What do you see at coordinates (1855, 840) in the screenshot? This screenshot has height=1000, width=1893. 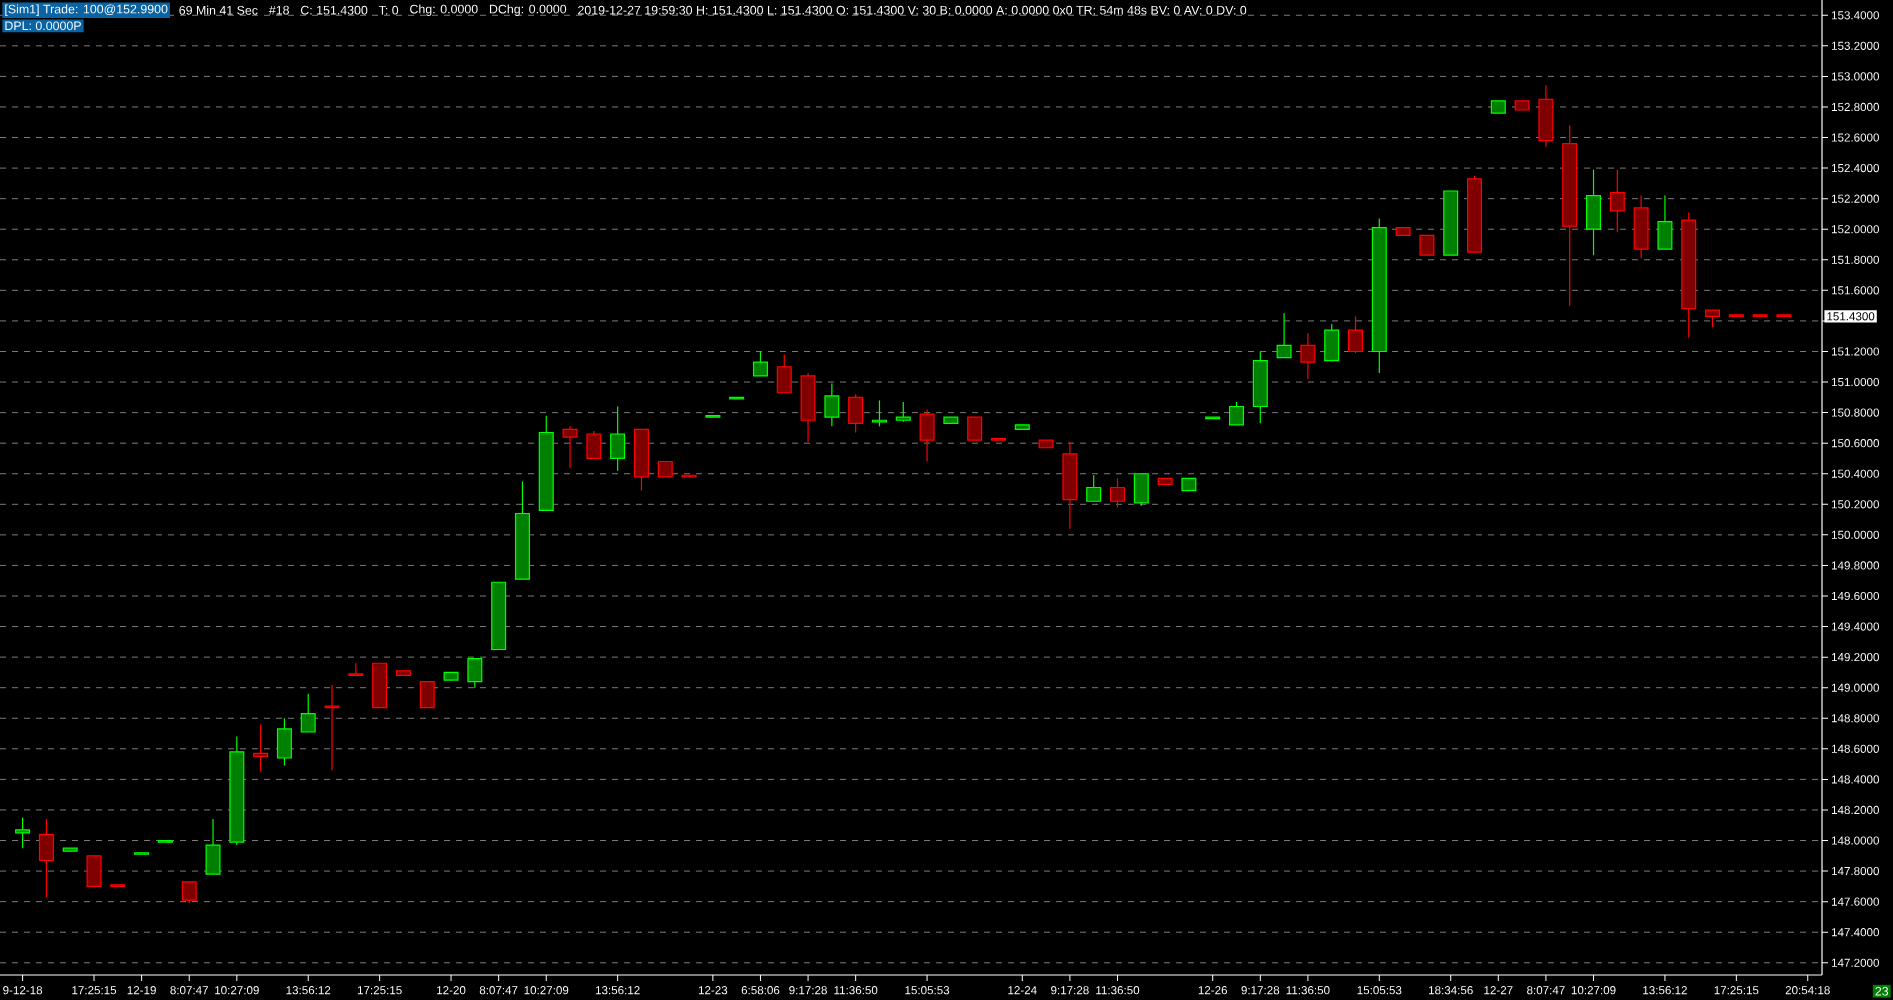 I see `y-tick-label: 148.0000` at bounding box center [1855, 840].